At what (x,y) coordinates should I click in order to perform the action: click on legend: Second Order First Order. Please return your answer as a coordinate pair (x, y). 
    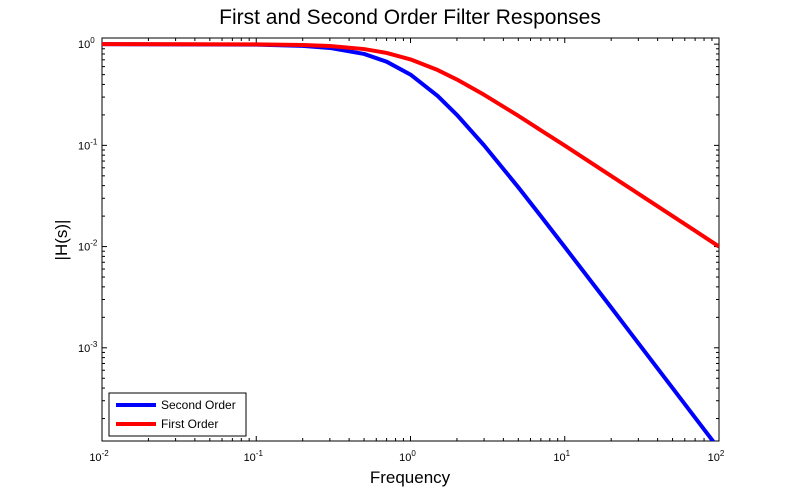
    Looking at the image, I should click on (177, 414).